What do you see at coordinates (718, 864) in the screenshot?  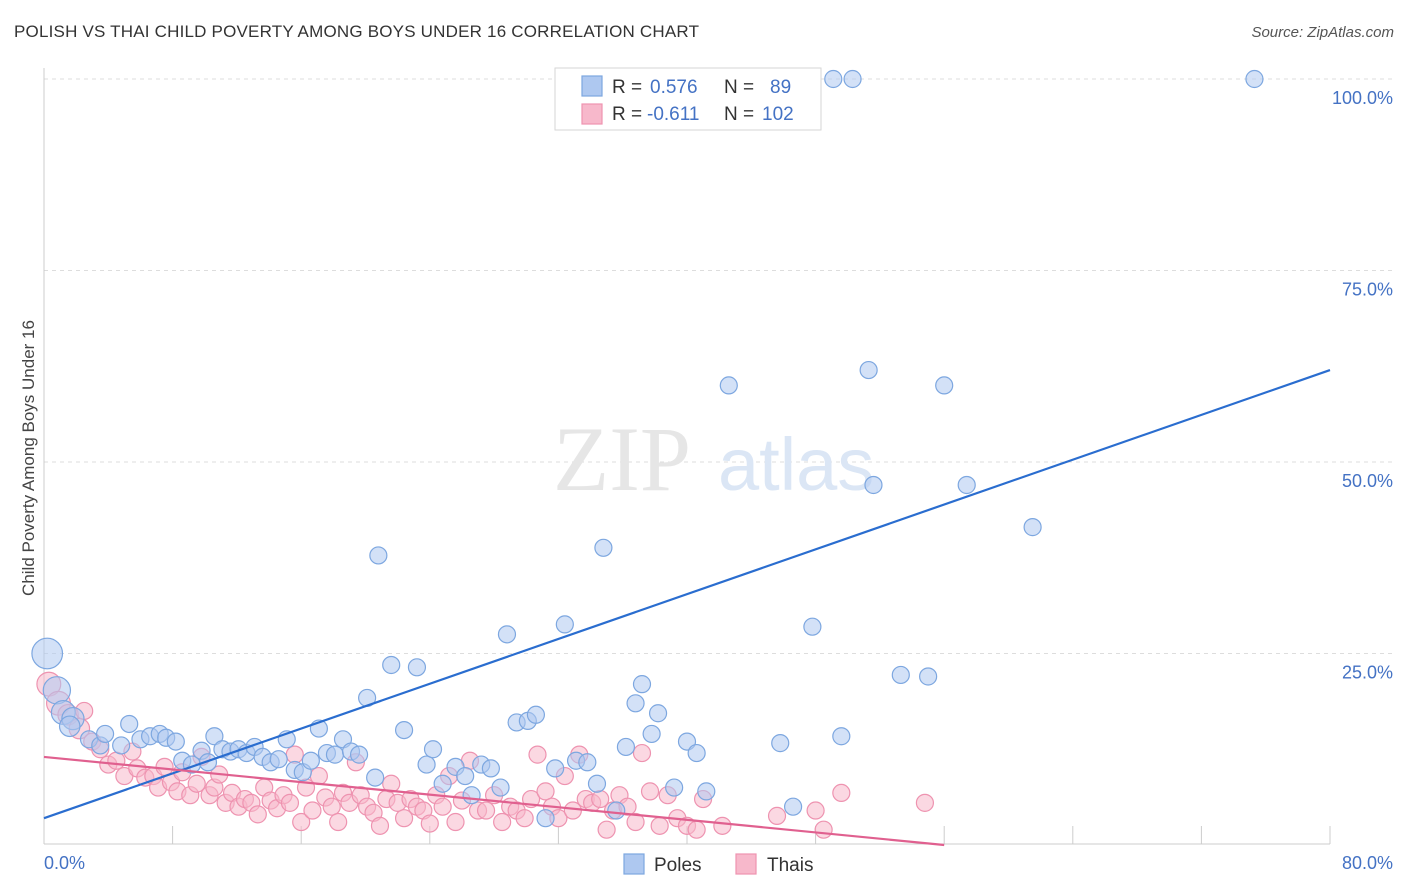 I see `bottom-legend: Poles Thais` at bounding box center [718, 864].